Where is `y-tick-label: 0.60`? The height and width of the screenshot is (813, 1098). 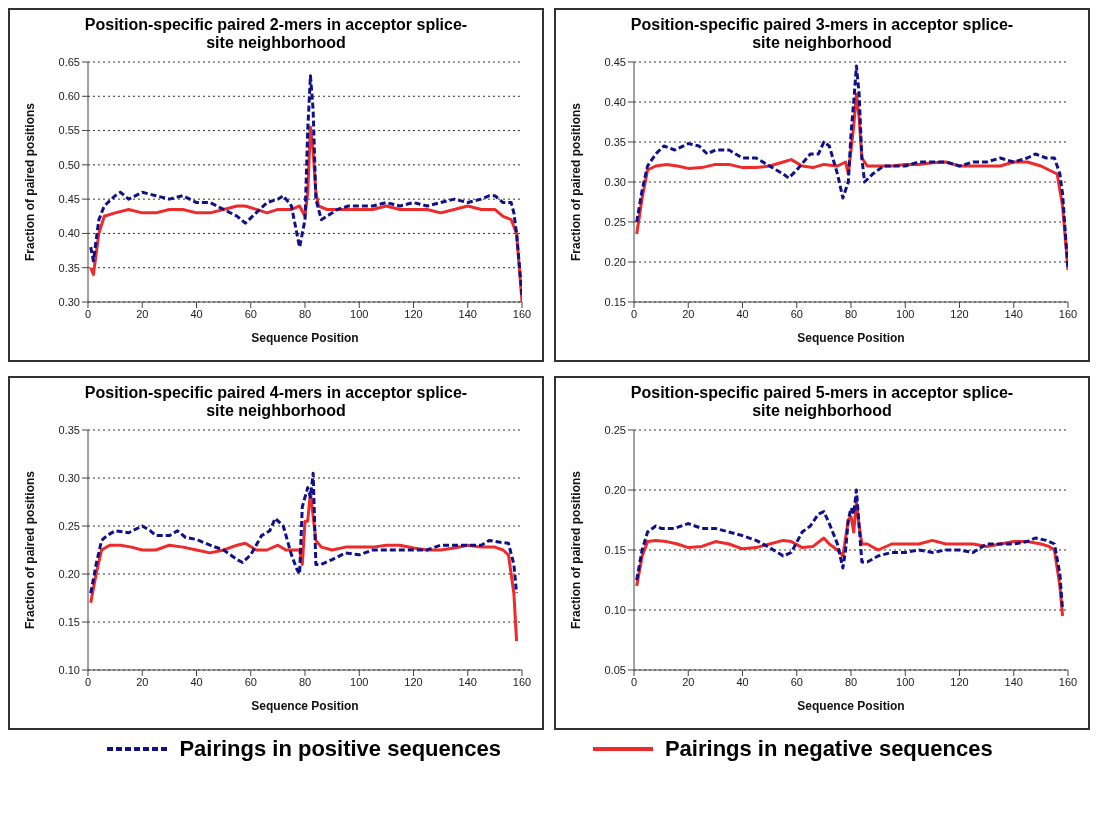
y-tick-label: 0.60 is located at coordinates (69, 96).